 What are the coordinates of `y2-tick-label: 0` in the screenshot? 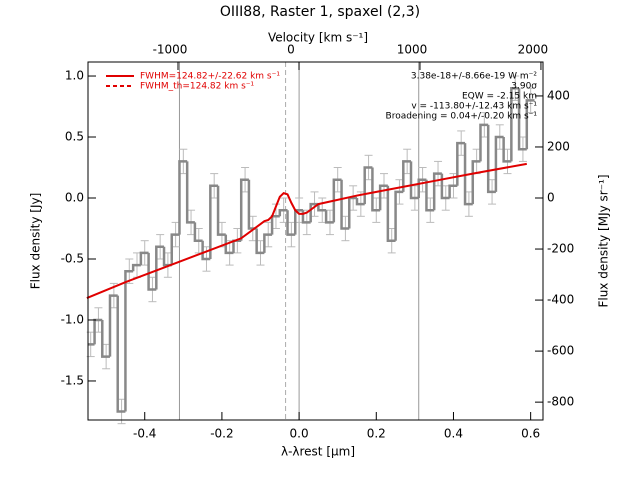 It's located at (551, 198).